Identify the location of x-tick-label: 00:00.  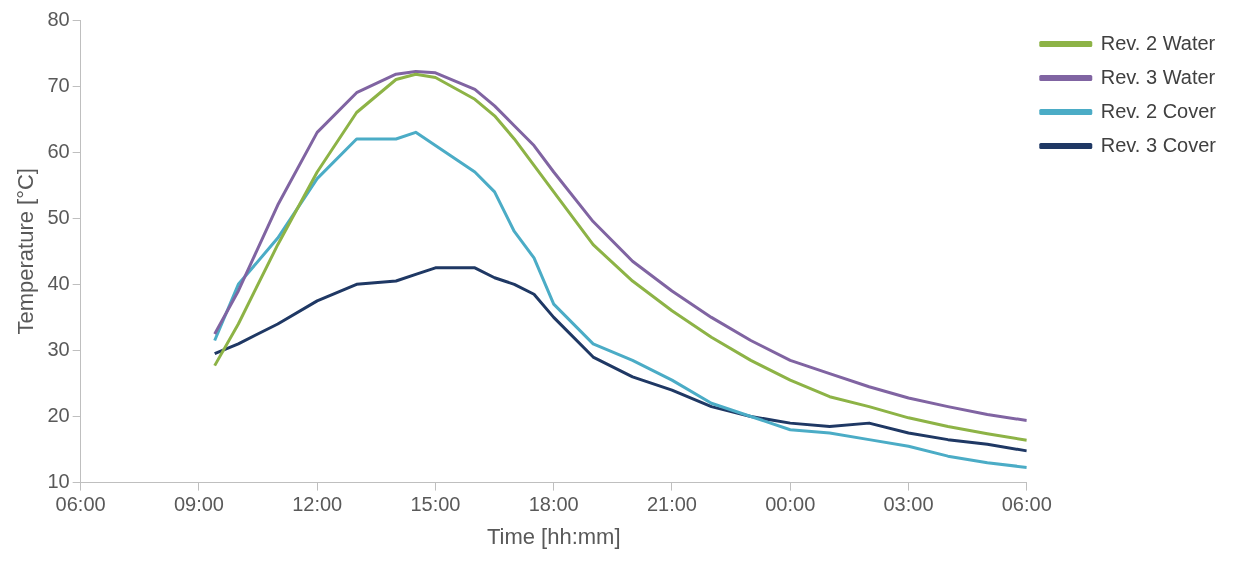
(790, 504).